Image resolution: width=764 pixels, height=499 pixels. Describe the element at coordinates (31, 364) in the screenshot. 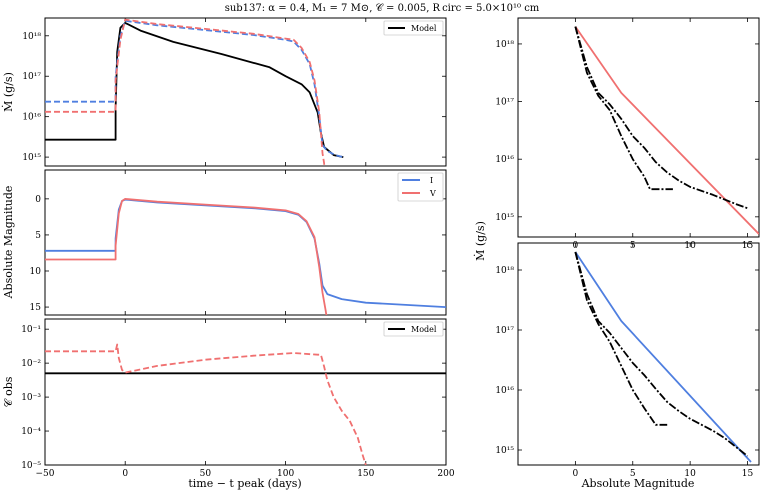

I see `cobs_vs_time-ytick-label: 10⁻²` at that location.